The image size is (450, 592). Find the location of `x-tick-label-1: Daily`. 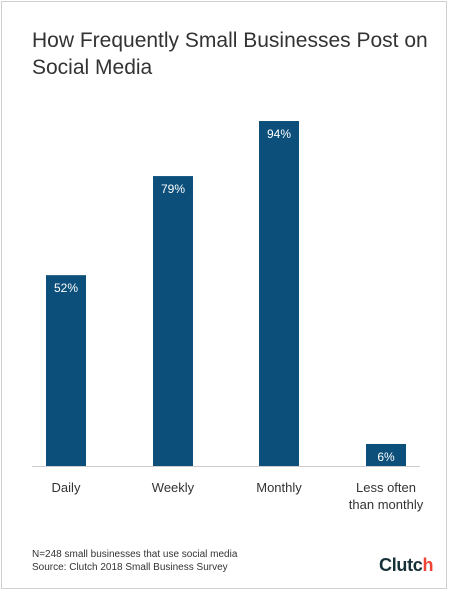

x-tick-label-1: Daily is located at coordinates (66, 487).